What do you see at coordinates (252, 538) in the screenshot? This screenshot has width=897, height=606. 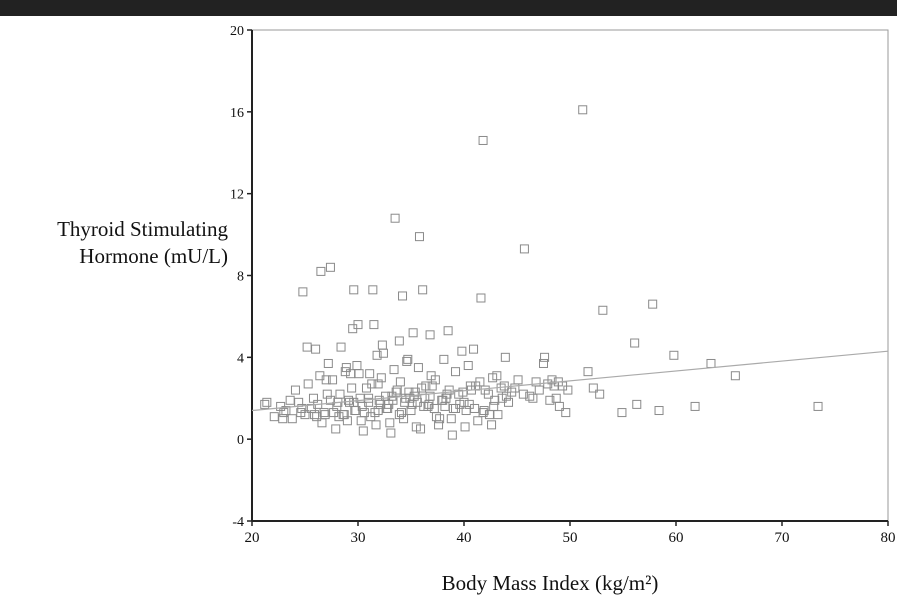 I see `x-tick-label: 20` at bounding box center [252, 538].